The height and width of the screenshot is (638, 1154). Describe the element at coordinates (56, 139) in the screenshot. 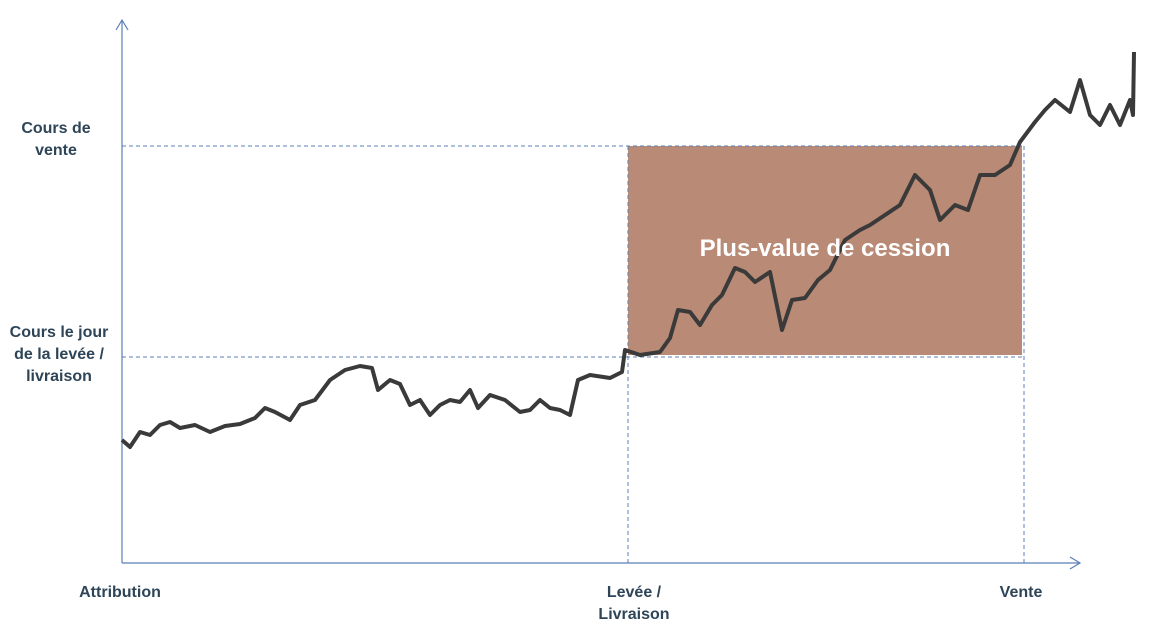

I see `sale-price-label: Cours de vente` at that location.